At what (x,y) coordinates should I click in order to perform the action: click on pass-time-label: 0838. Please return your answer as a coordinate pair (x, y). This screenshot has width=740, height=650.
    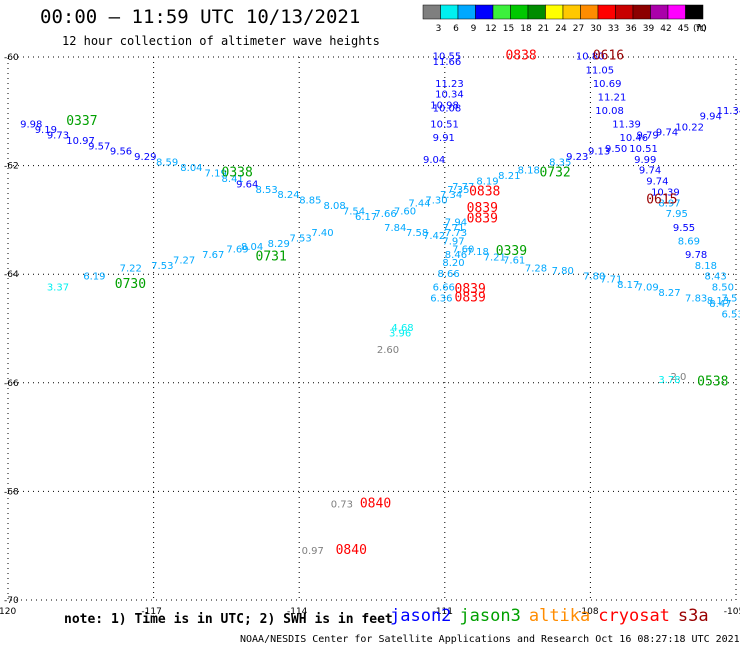
    Looking at the image, I should click on (520, 56).